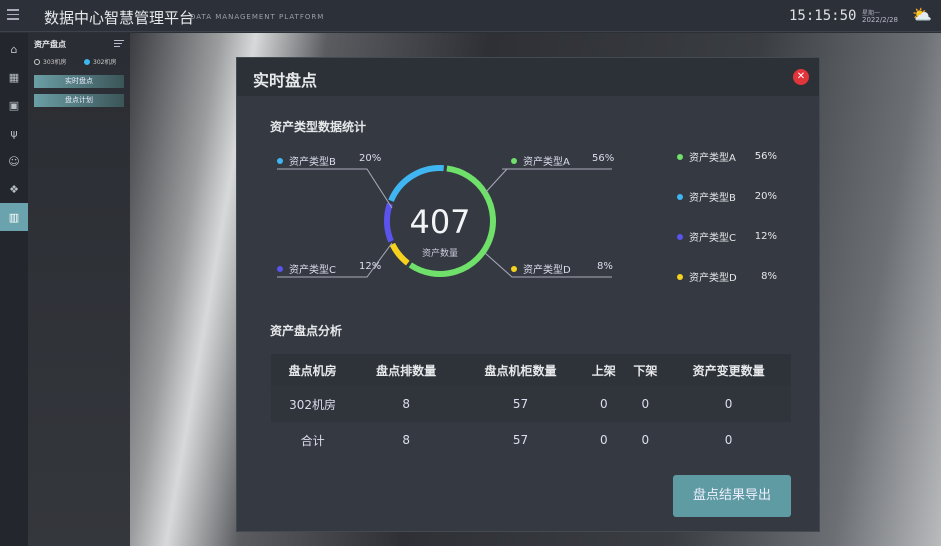 Image resolution: width=941 pixels, height=546 pixels. Describe the element at coordinates (14, 49) in the screenshot. I see `home-icon: ⌂` at that location.